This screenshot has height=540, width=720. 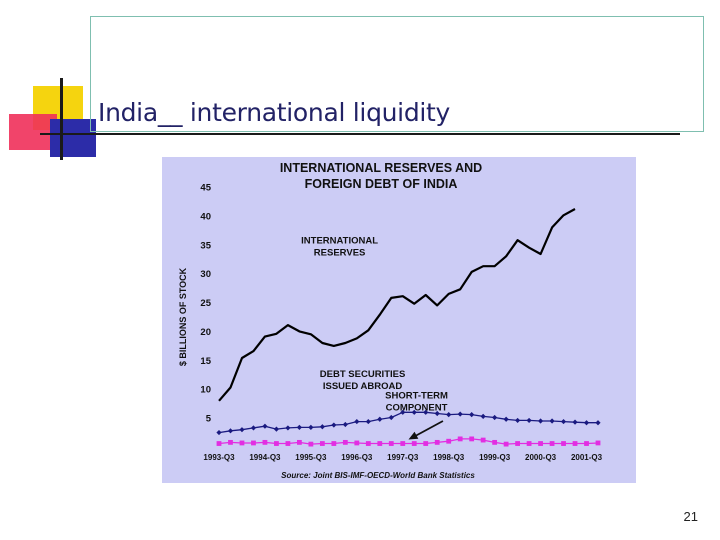 What do you see at coordinates (61, 119) in the screenshot?
I see `decor-vertical-line` at bounding box center [61, 119].